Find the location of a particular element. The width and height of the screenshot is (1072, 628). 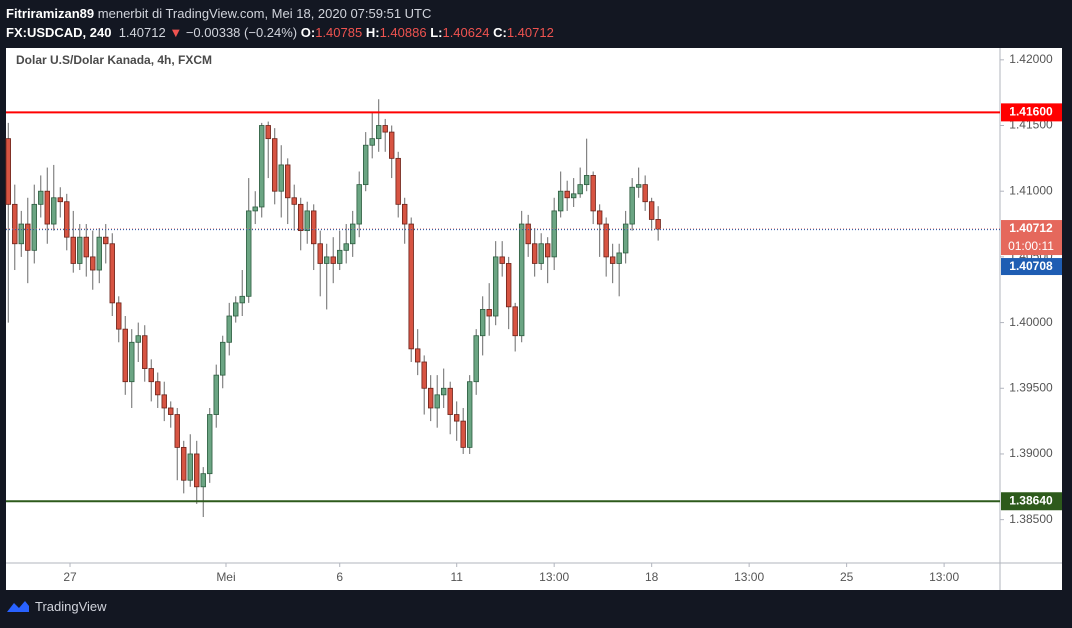

x-tick-label: 25 is located at coordinates (847, 577).